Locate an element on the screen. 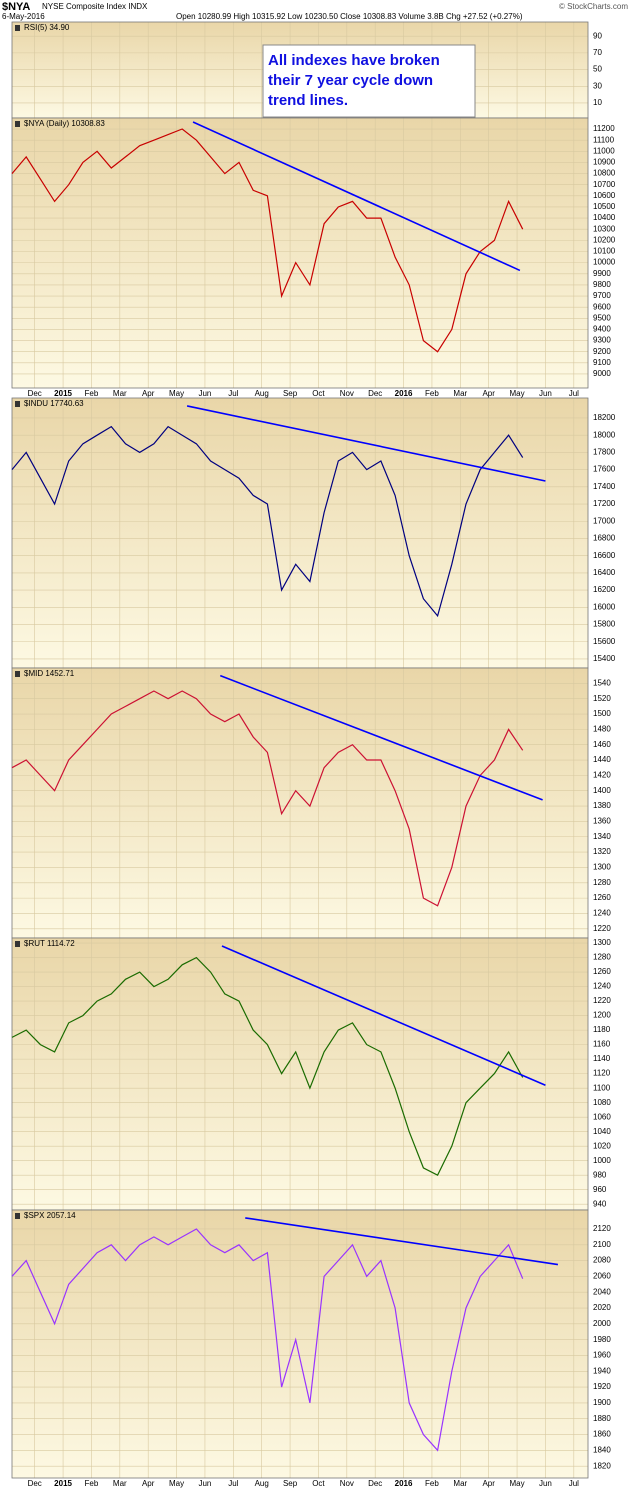  y-tick-label: 50 is located at coordinates (597, 69).